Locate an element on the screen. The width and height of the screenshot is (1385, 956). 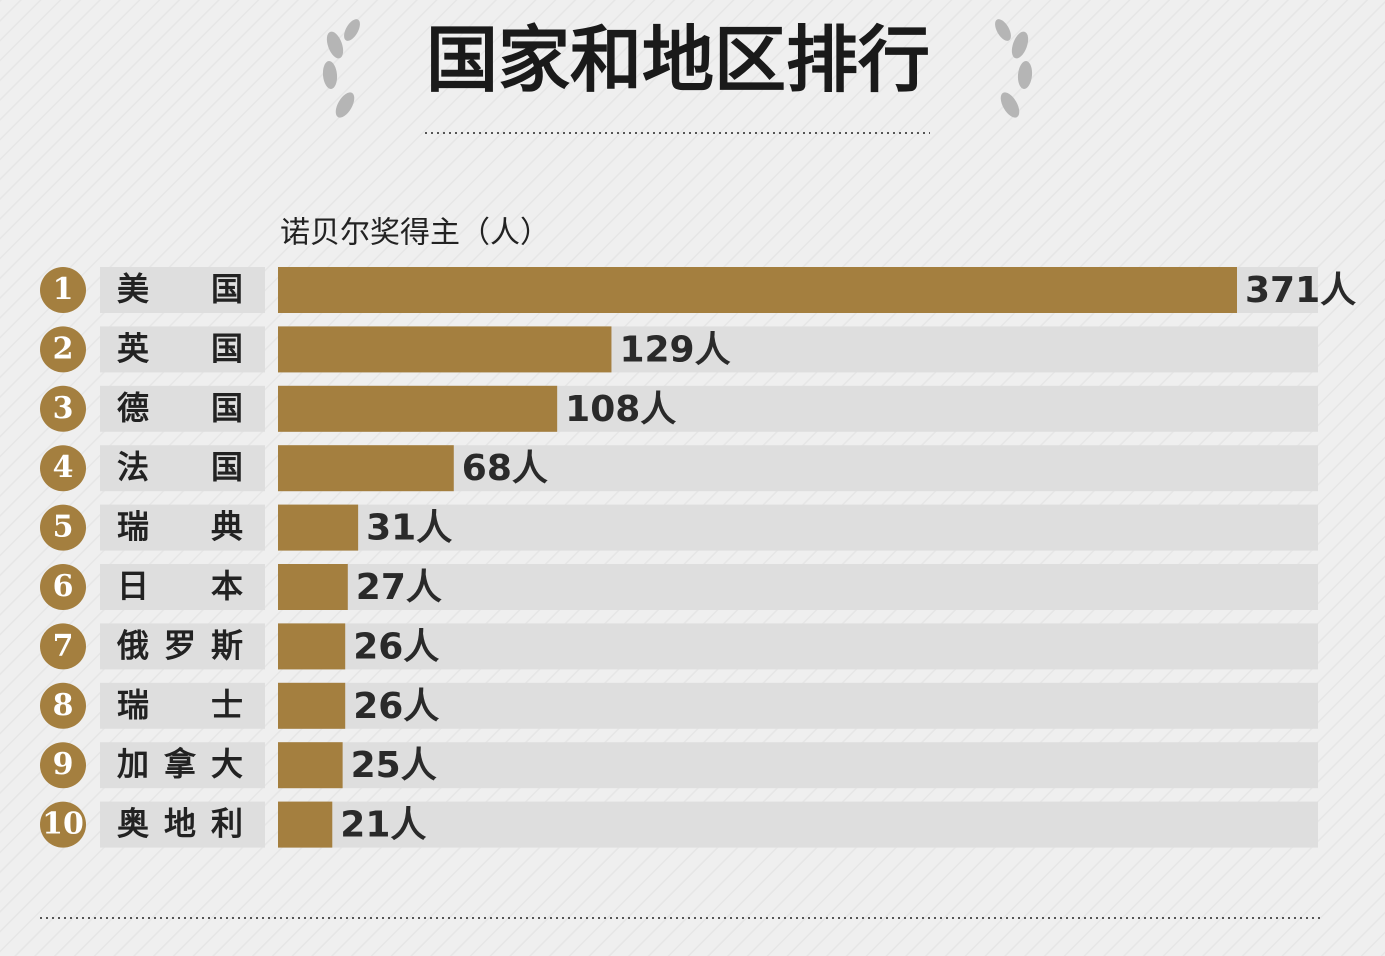
rank-label: 3 is located at coordinates (63, 408).